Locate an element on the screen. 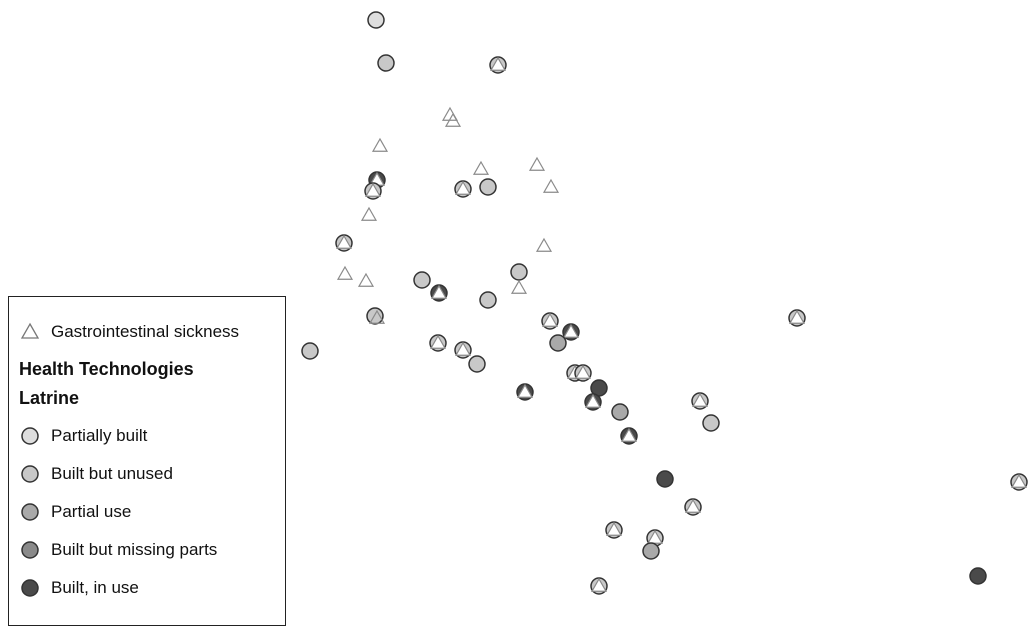 The image size is (1028, 626). legend-heading-latrine: Latrine is located at coordinates (49, 398).